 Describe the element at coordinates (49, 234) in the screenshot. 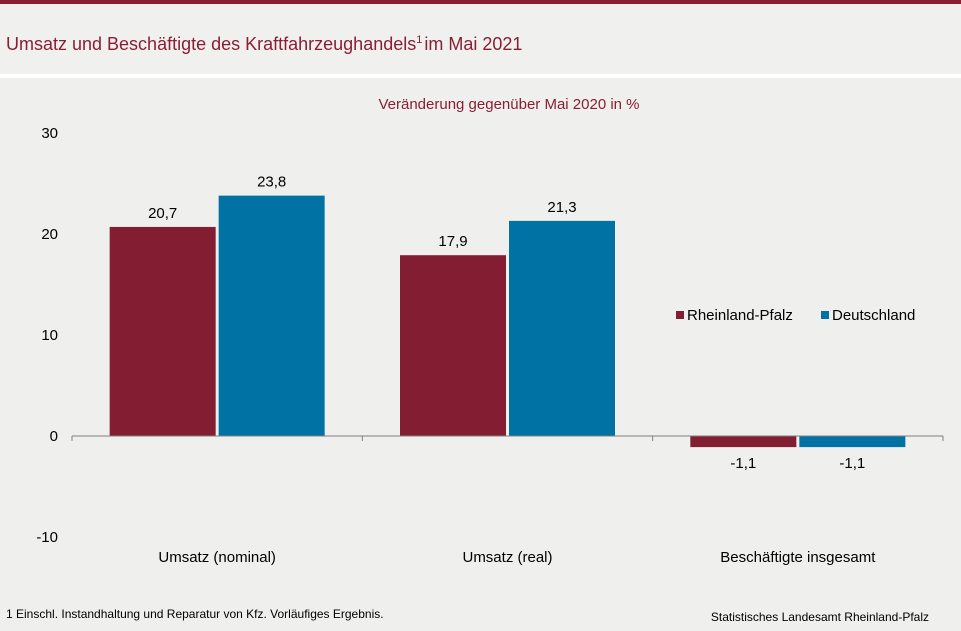

I see `y-tick-label: 20` at that location.